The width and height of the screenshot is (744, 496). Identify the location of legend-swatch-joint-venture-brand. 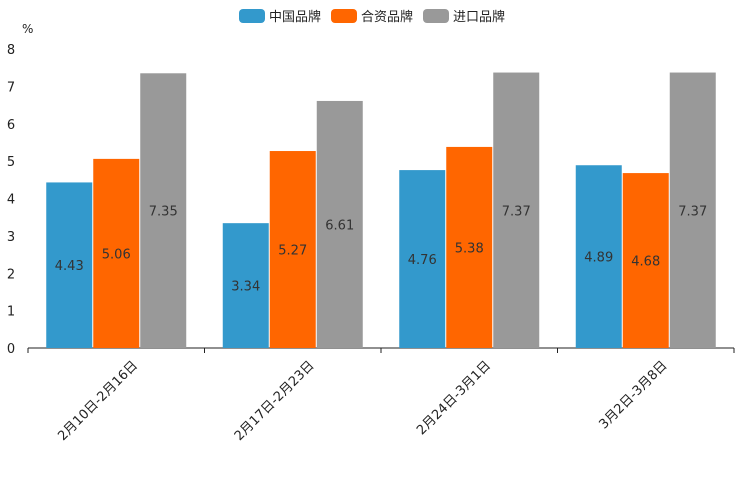
(343, 15).